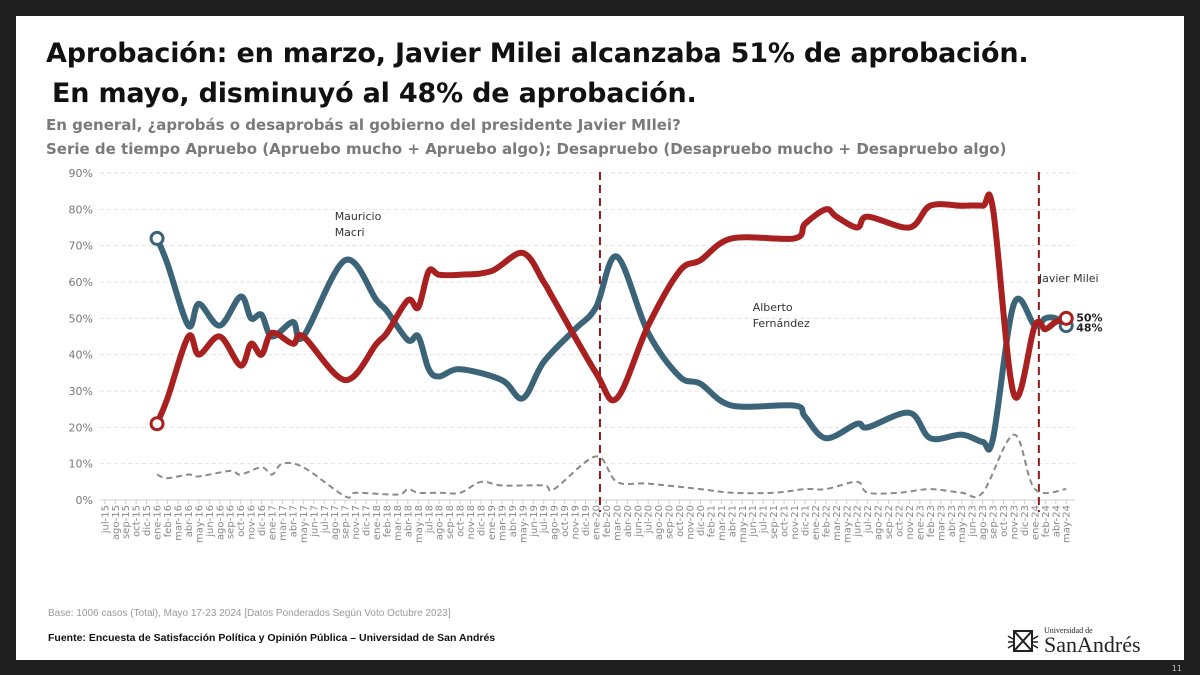 This screenshot has width=1200, height=675. What do you see at coordinates (701, 520) in the screenshot?
I see `x-tick-label: dic-20` at bounding box center [701, 520].